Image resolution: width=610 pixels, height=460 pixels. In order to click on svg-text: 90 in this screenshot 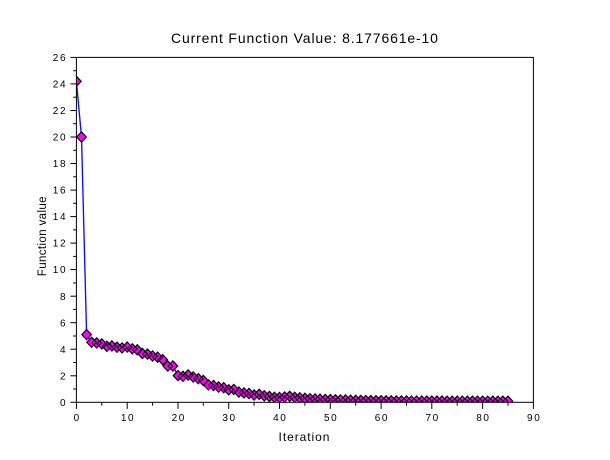, I will do `click(533, 418)`.